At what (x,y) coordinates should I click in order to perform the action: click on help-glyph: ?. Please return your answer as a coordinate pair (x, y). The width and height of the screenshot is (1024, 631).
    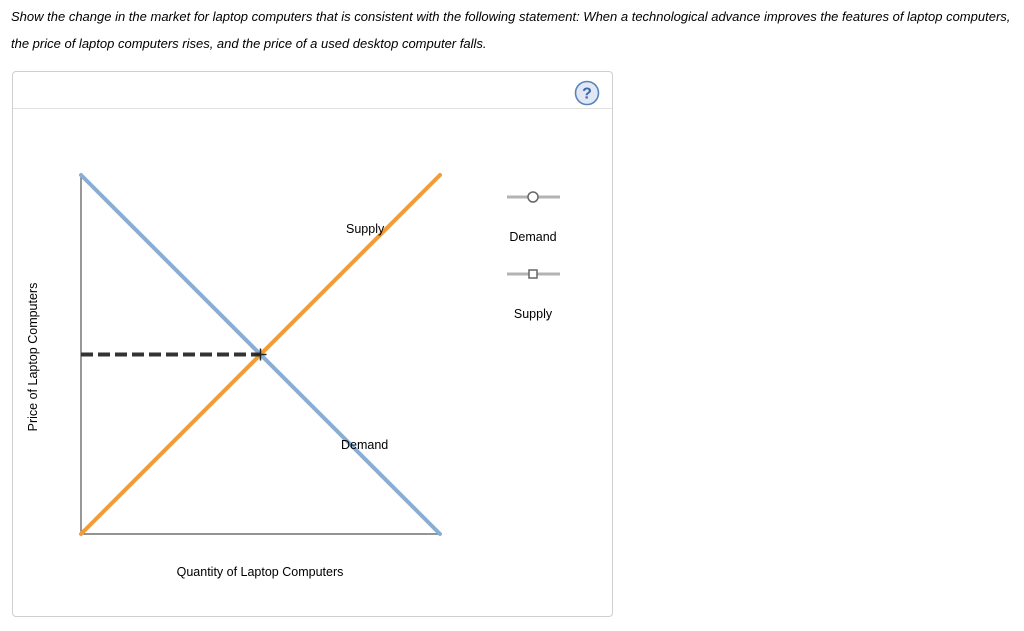
    Looking at the image, I should click on (587, 94).